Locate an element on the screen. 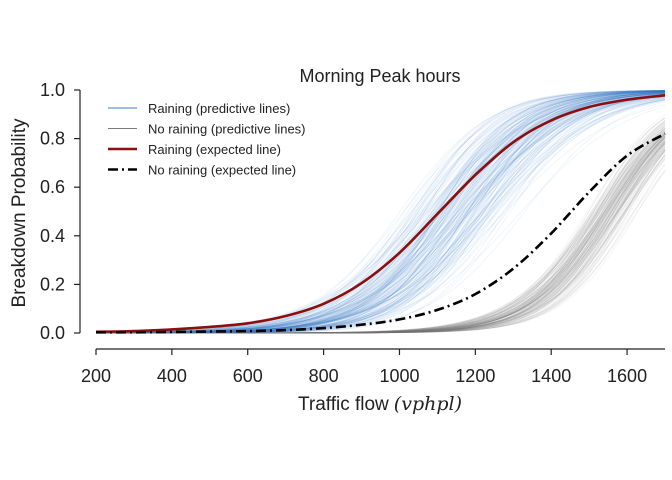  x-axis-label-text: Traffic flow is located at coordinates (343, 404).